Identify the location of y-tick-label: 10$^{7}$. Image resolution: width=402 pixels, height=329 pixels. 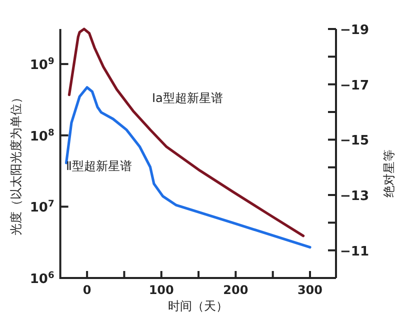
(42, 208).